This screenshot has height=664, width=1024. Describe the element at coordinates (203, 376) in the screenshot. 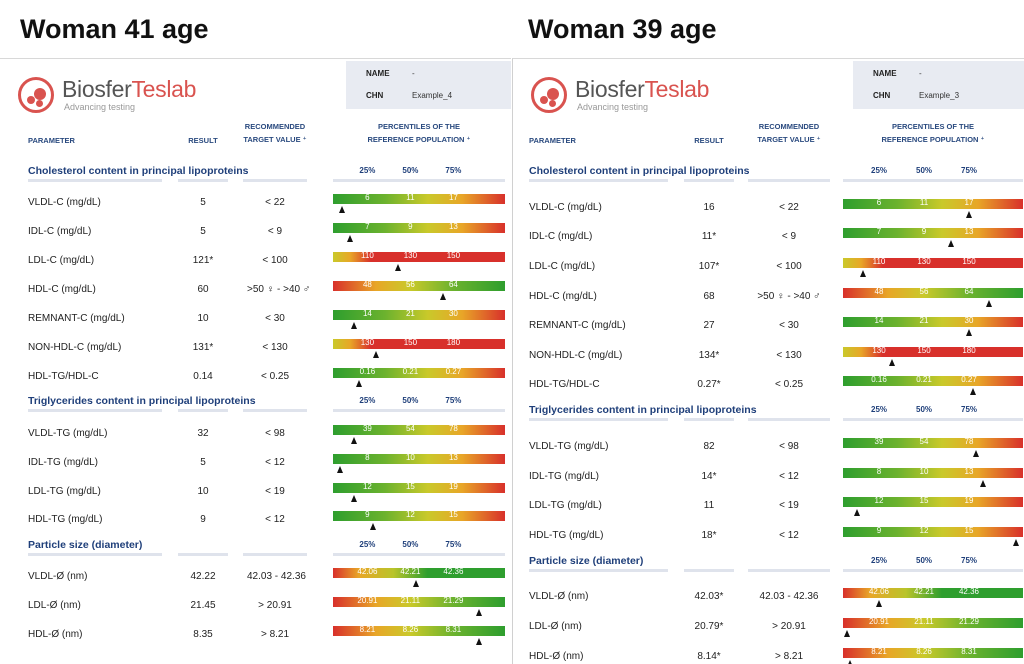

I see `result-value: 0.14` at that location.